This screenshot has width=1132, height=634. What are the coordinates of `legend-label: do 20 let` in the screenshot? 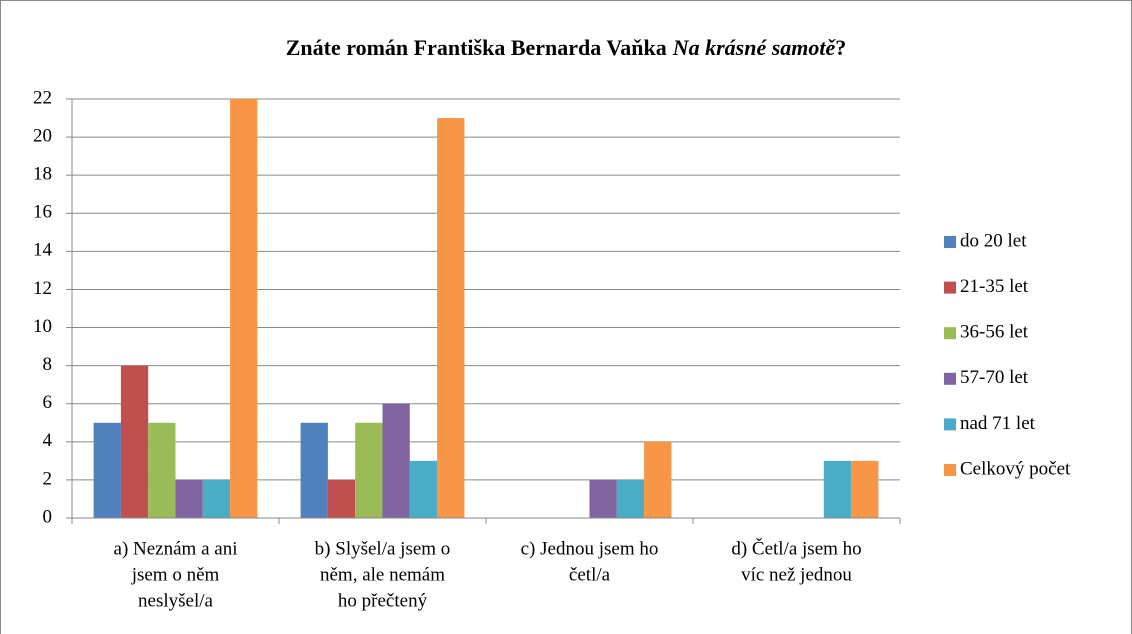 It's located at (993, 240).